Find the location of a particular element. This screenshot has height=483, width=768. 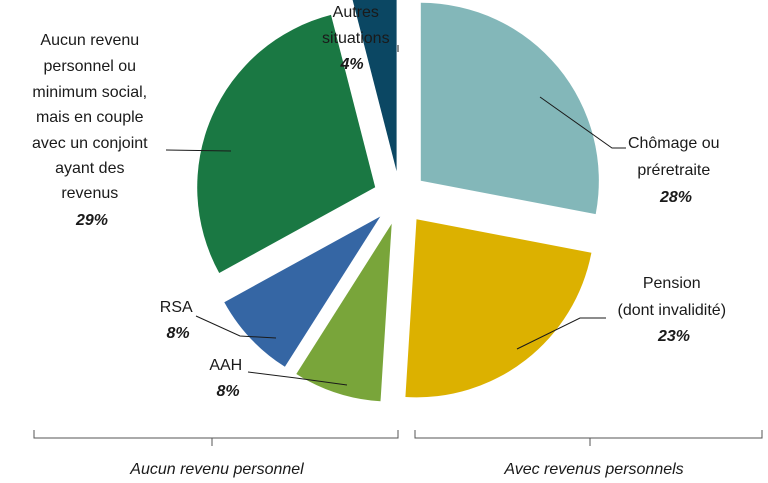

value-aah: 8% is located at coordinates (227, 391).